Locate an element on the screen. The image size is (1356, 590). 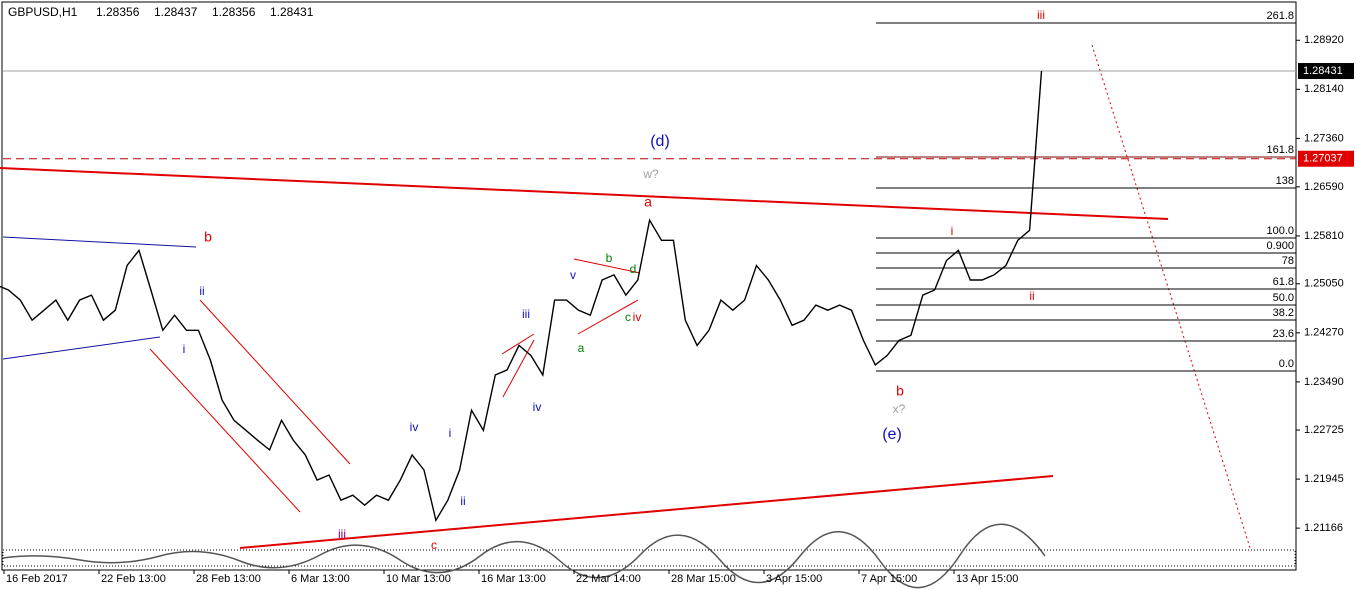
x-tick-label: 28 Mar 15:00 is located at coordinates (703, 579).